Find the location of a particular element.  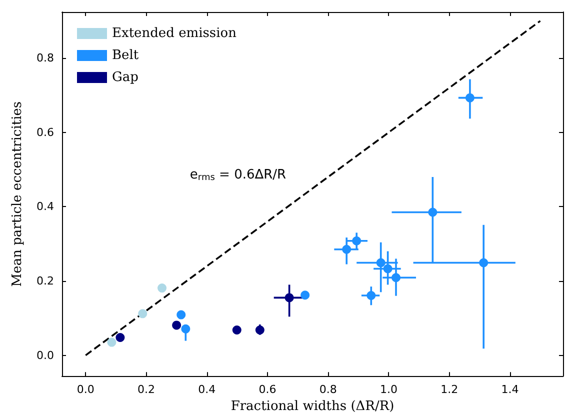

y-axis-title: Mean particle eccentricities is located at coordinates (17, 194).